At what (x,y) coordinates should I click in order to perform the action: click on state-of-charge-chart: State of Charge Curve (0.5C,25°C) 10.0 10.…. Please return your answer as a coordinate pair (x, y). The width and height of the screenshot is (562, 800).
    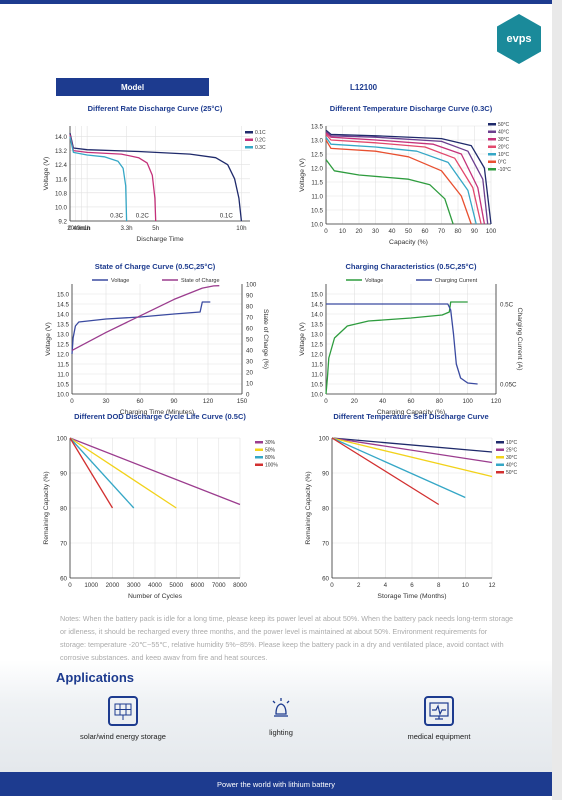
    Looking at the image, I should click on (155, 342).